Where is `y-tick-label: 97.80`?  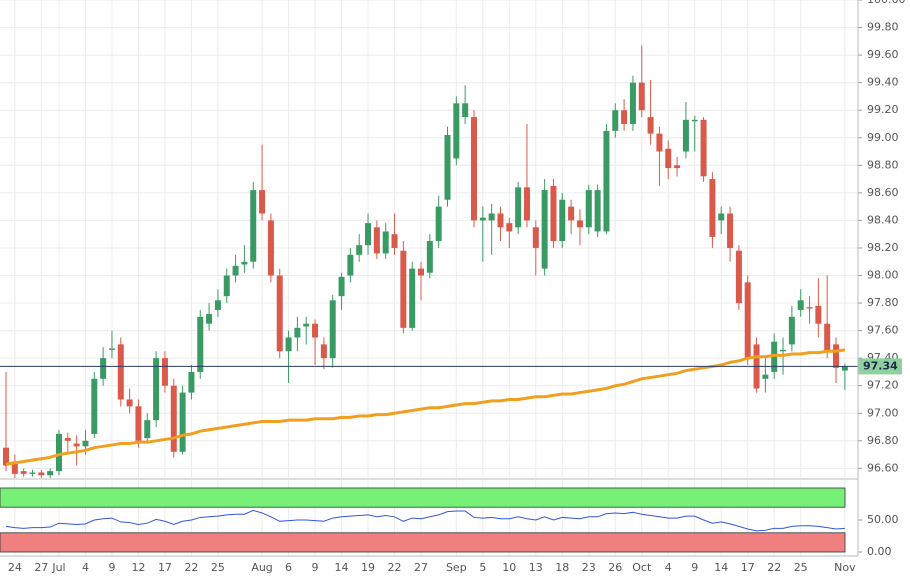 y-tick-label: 97.80 is located at coordinates (883, 302).